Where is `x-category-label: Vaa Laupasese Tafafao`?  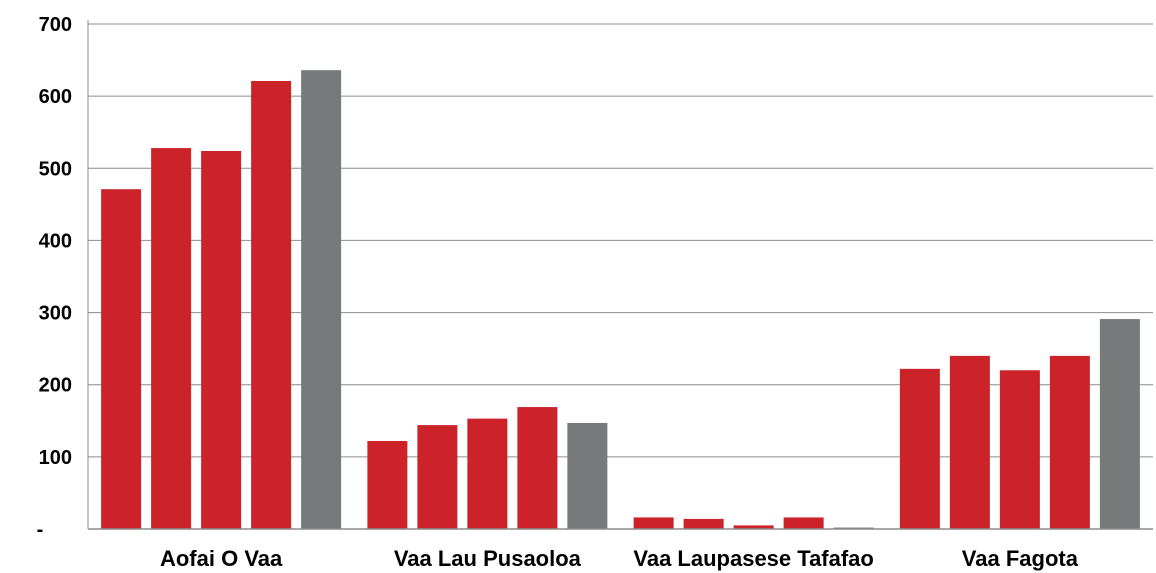 x-category-label: Vaa Laupasese Tafafao is located at coordinates (753, 558).